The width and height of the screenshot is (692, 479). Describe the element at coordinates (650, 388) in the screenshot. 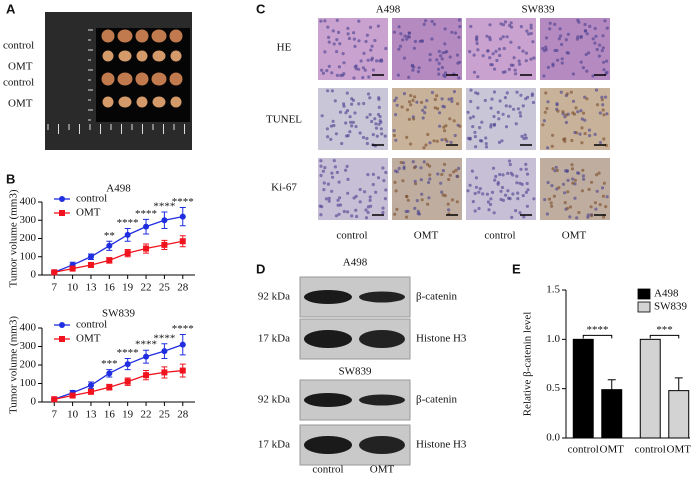

I see `bar` at that location.